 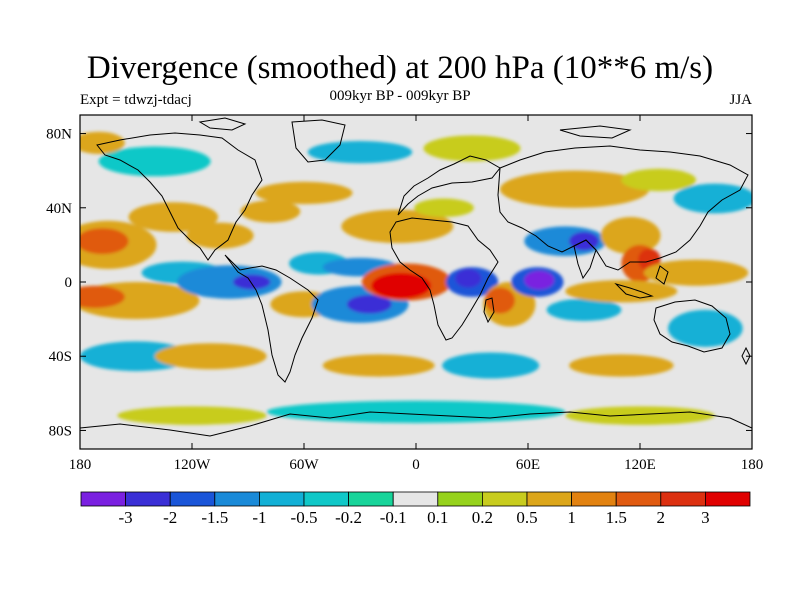 I want to click on colorbar-label: 2, so click(x=661, y=517).